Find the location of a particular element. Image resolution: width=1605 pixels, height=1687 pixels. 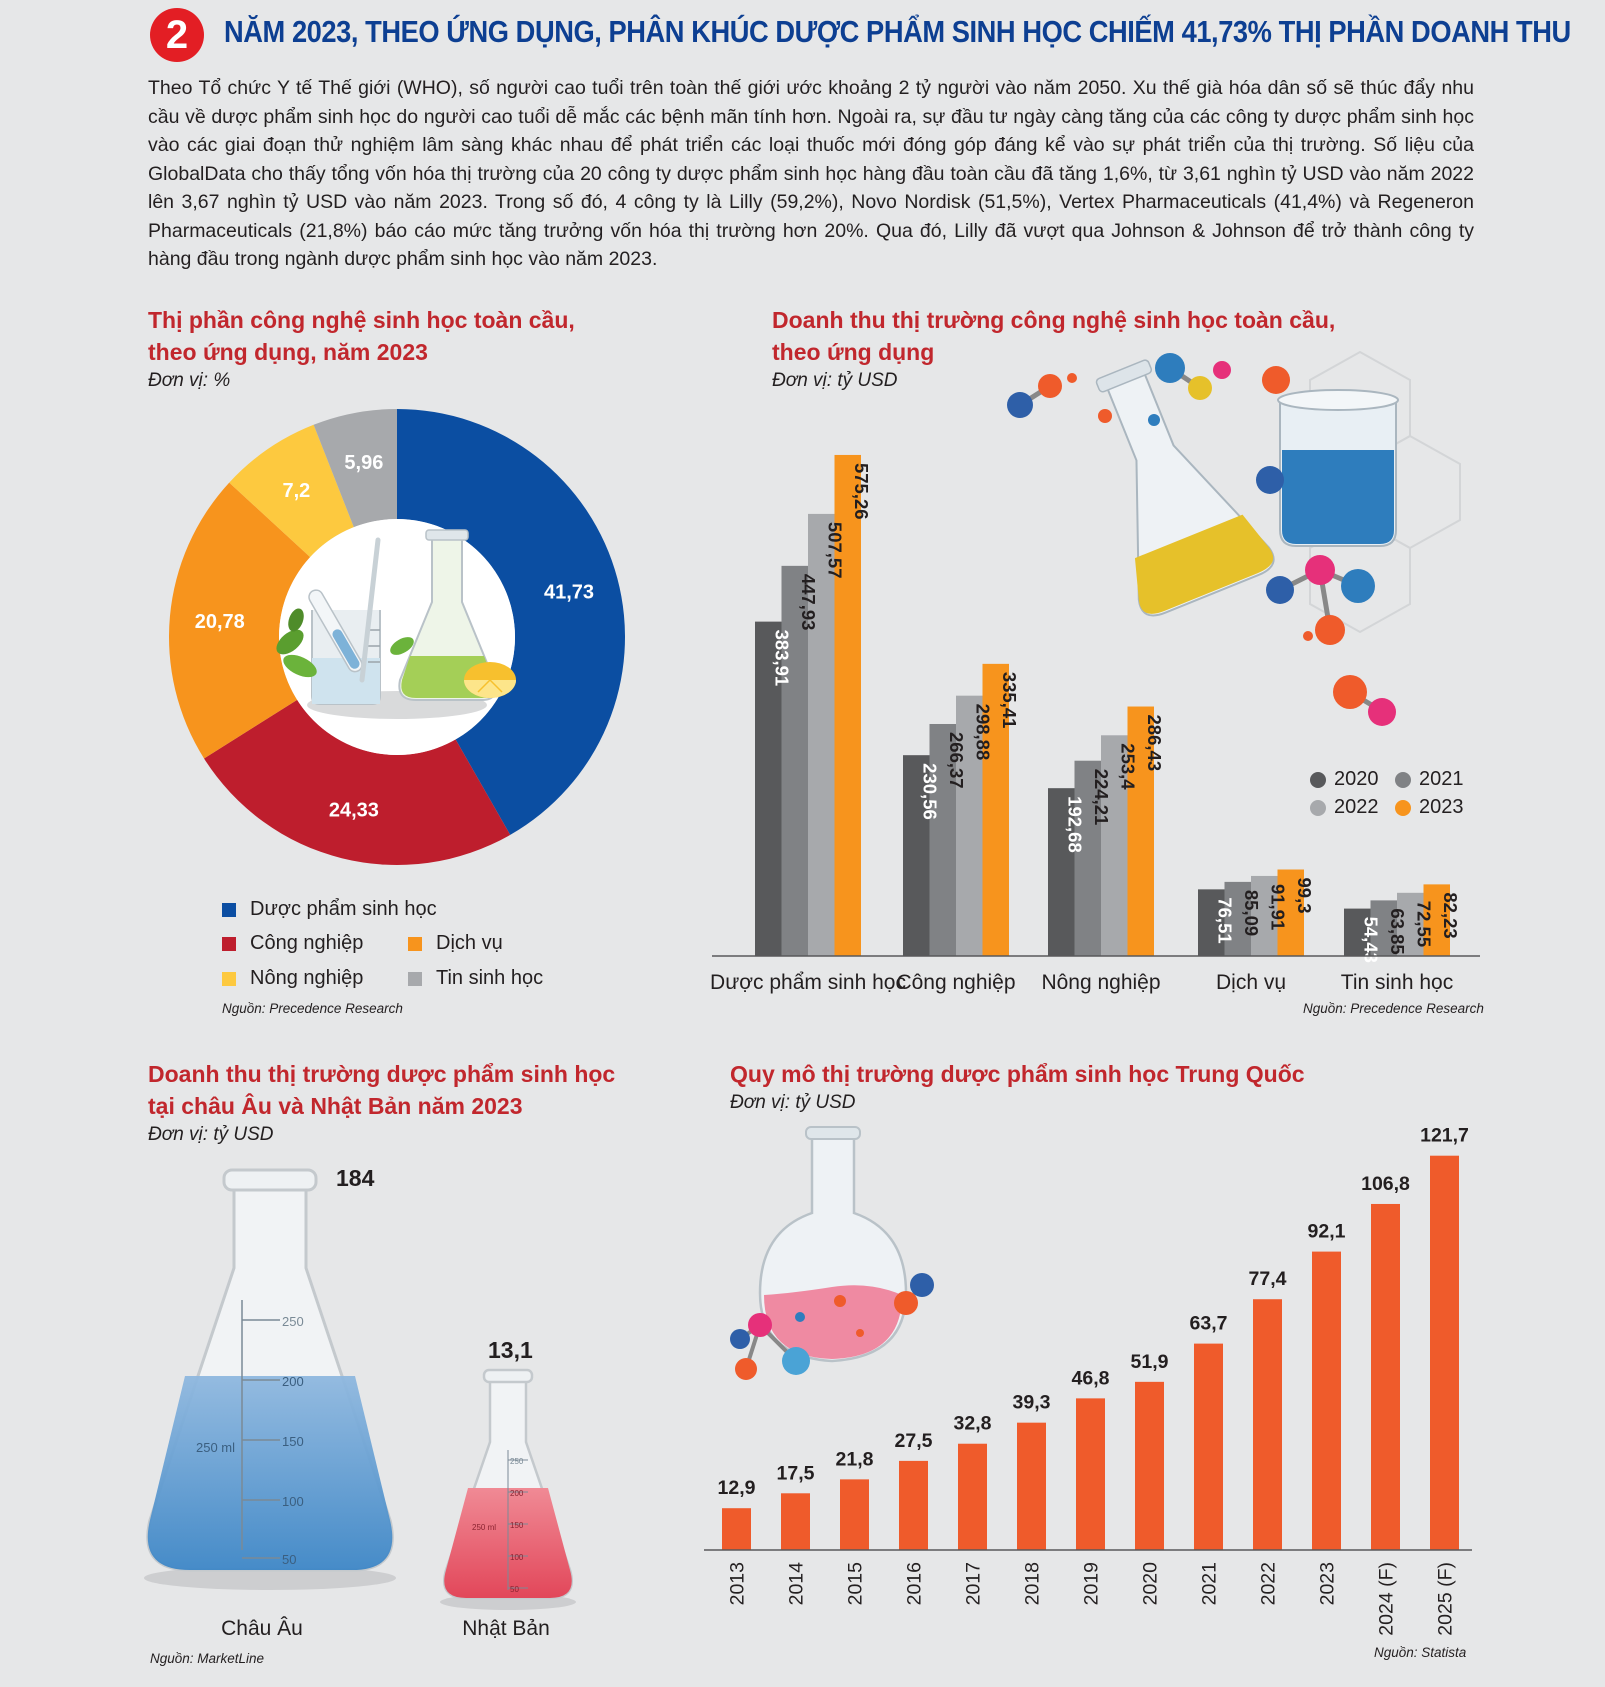

bar-value-label: 46,8 is located at coordinates (1091, 1378).